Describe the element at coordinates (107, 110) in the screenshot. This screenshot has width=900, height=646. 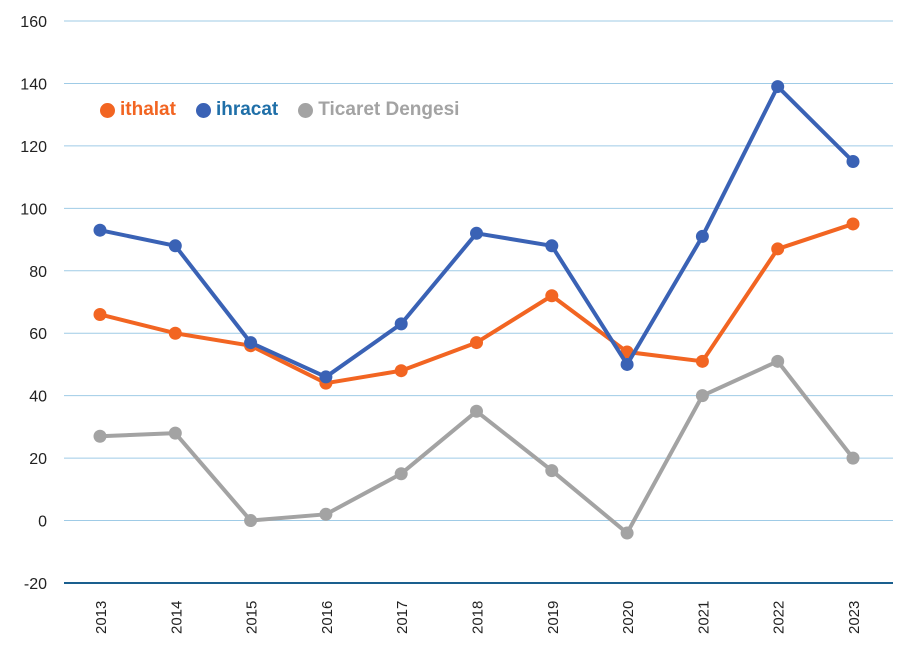
I see `legend-marker-ithalat` at that location.